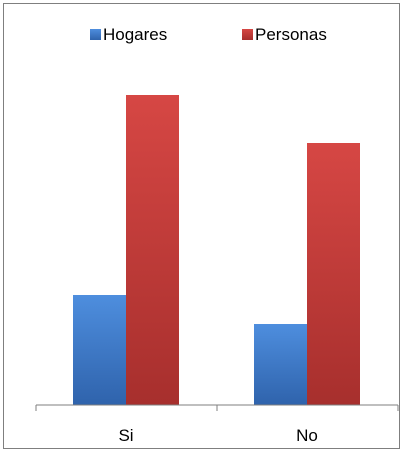  What do you see at coordinates (333, 274) in the screenshot?
I see `bar-personas-no` at bounding box center [333, 274].